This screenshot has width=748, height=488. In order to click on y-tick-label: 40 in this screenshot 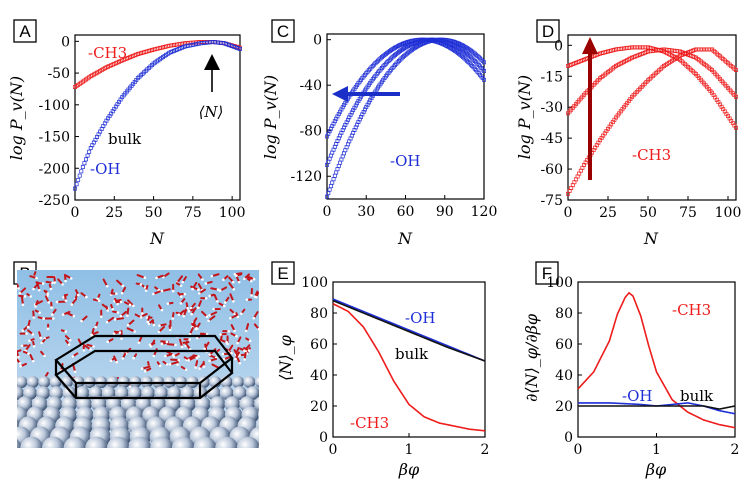, I will do `click(319, 376)`.